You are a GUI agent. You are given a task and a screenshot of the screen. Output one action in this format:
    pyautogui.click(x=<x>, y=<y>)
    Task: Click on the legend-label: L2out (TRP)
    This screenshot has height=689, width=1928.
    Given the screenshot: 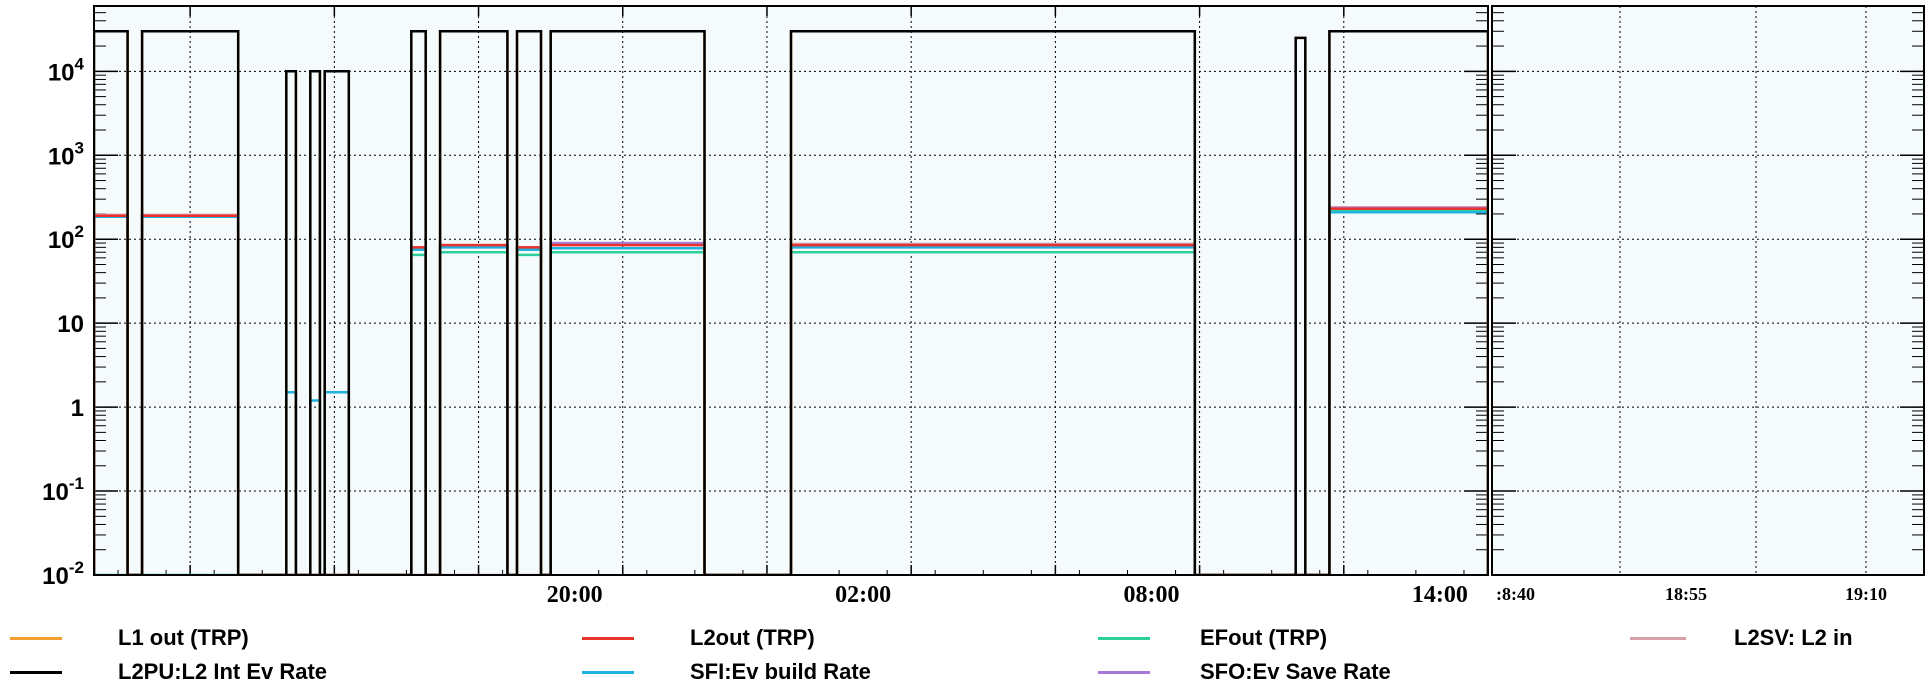 What is the action you would take?
    pyautogui.click(x=752, y=637)
    